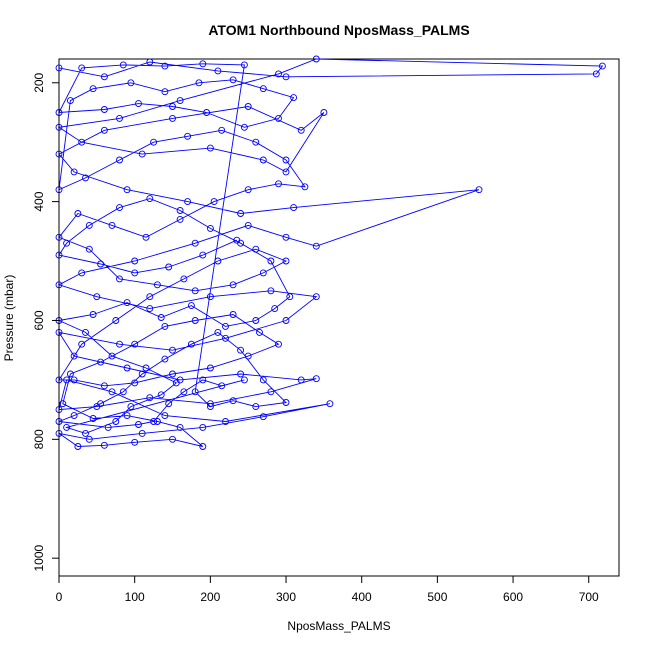 The width and height of the screenshot is (650, 650). Describe the element at coordinates (9, 318) in the screenshot. I see `y-axis-label: Pressure (mbar)` at that location.